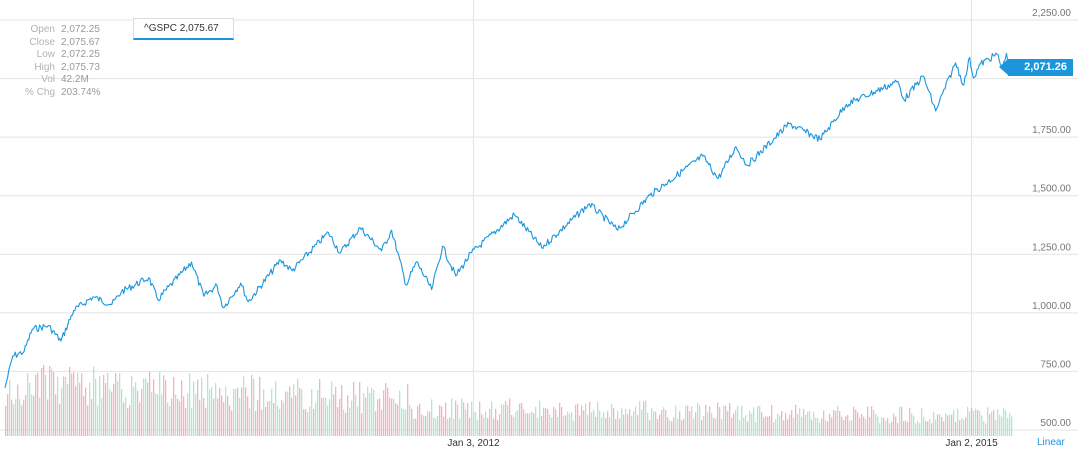 Image resolution: width=1078 pixels, height=450 pixels. I want to click on scale-toggle-linear: Linear, so click(1051, 442).